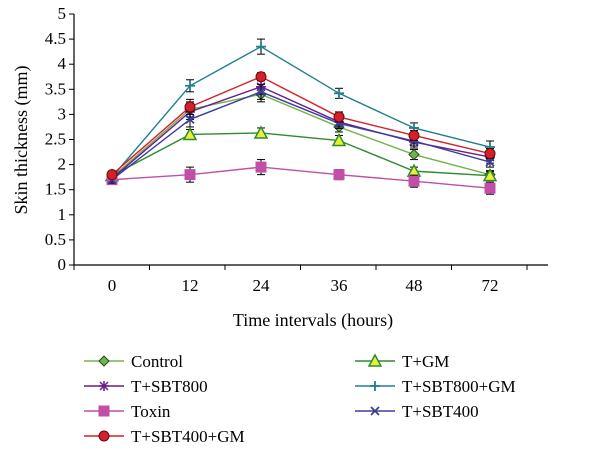  Describe the element at coordinates (190, 285) in the screenshot. I see `x-tick-label: 12` at that location.